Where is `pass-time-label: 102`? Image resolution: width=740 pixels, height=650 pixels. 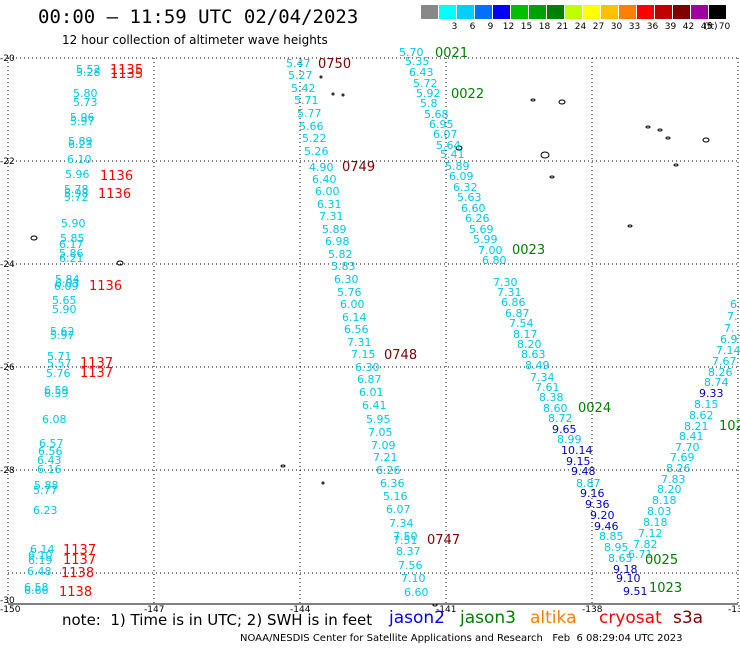 pass-time-label: 102 is located at coordinates (729, 426).